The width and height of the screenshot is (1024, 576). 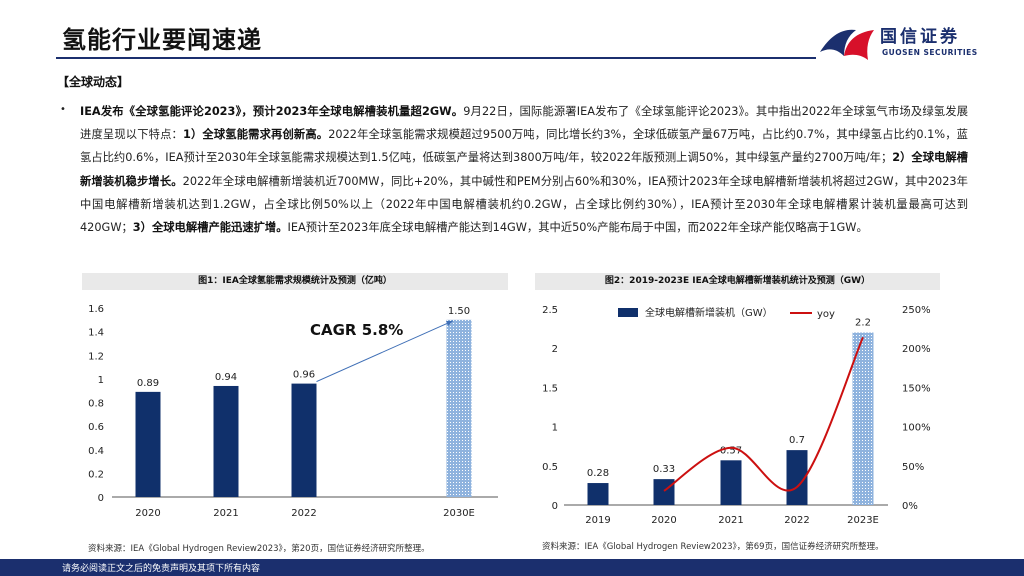 What do you see at coordinates (449, 323) in the screenshot?
I see `cagr-arrowhead` at bounding box center [449, 323].